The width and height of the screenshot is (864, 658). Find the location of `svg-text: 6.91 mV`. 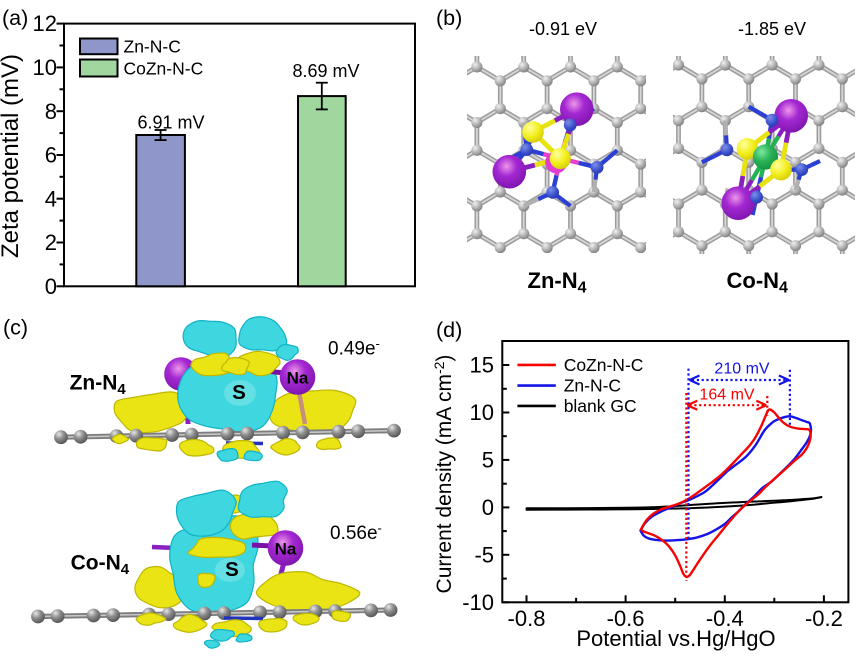

svg-text: 6.91 mV is located at coordinates (170, 123).